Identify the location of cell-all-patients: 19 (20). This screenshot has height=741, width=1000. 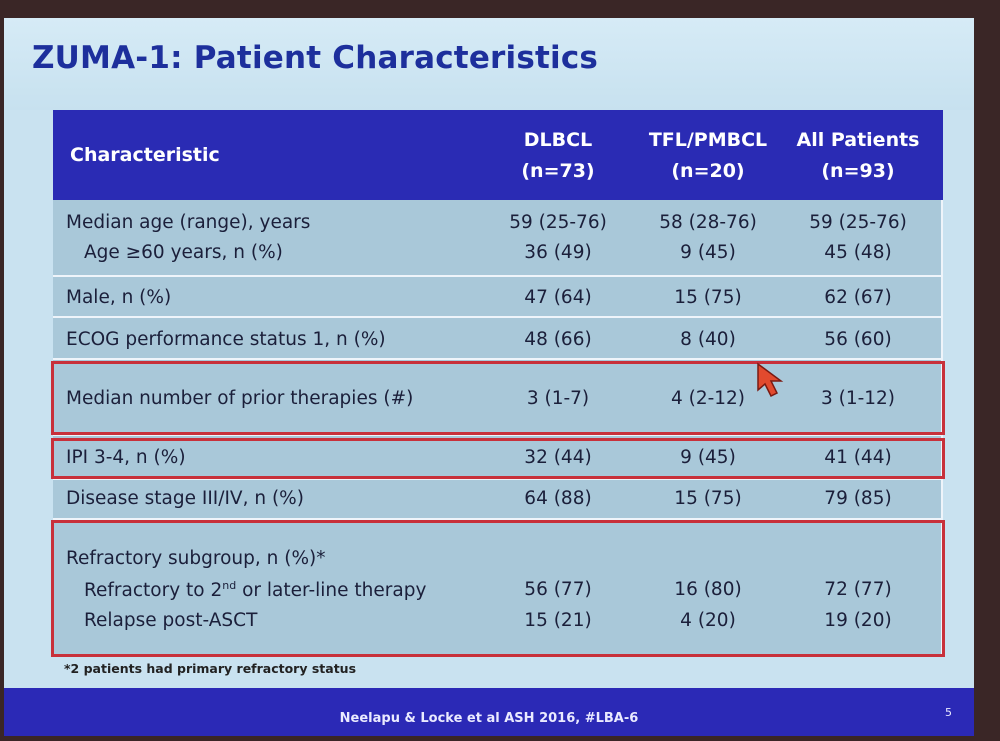
(858, 620).